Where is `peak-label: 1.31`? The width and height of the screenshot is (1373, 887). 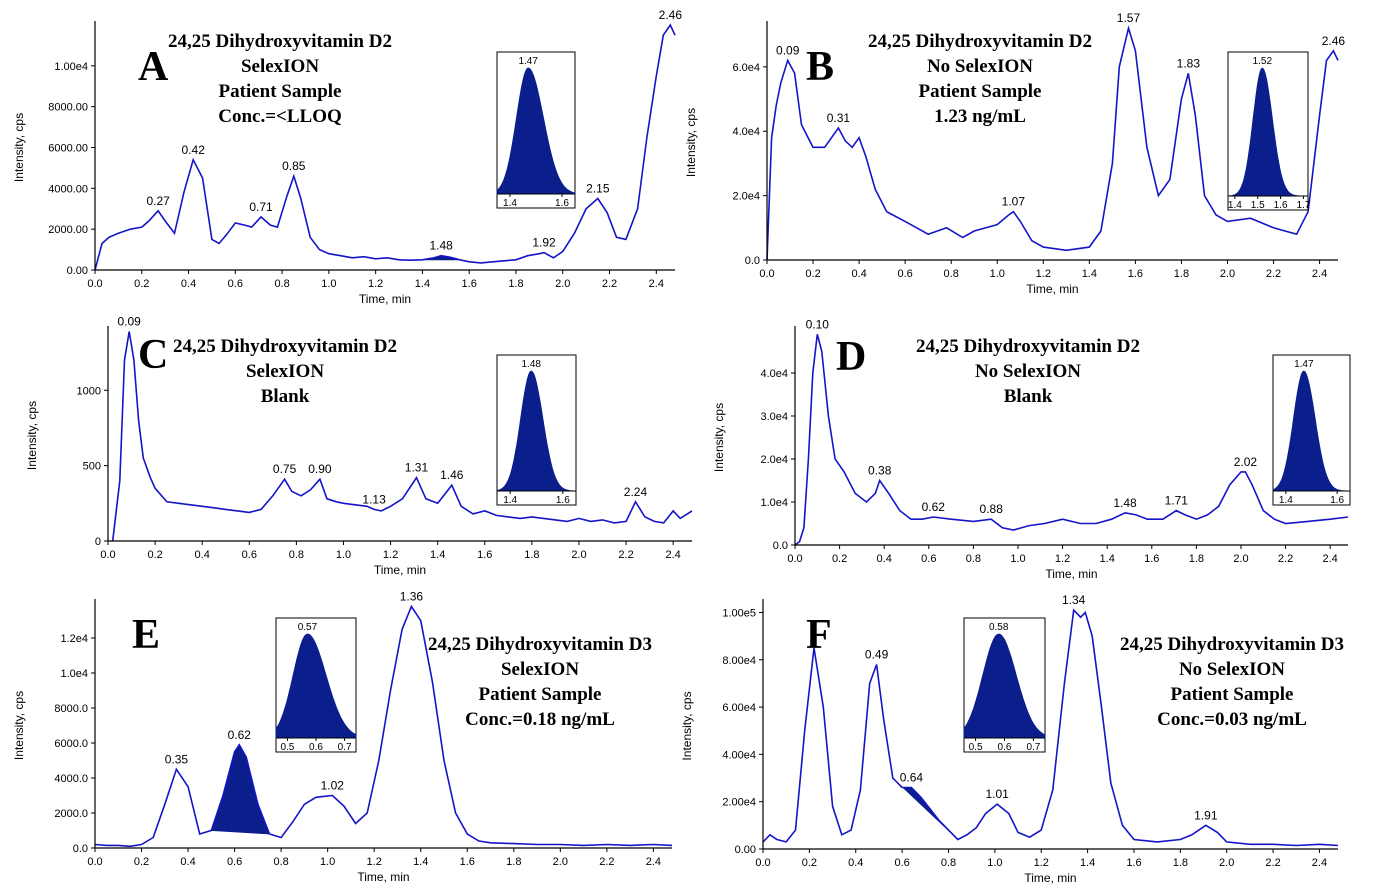 peak-label: 1.31 is located at coordinates (417, 468).